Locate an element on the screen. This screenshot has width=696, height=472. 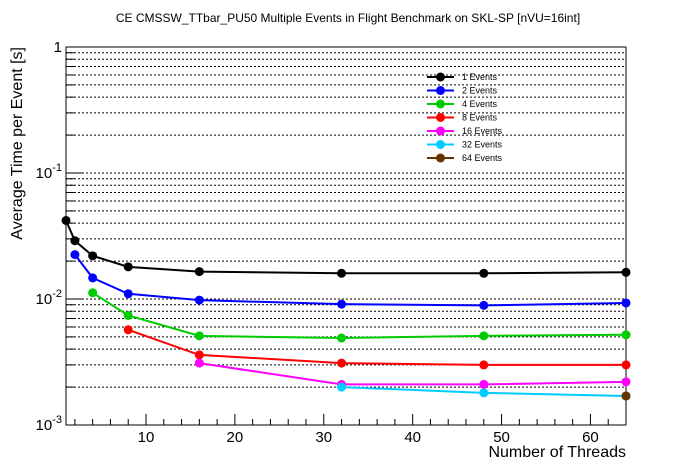
legend-label: 32 Events is located at coordinates (482, 145).